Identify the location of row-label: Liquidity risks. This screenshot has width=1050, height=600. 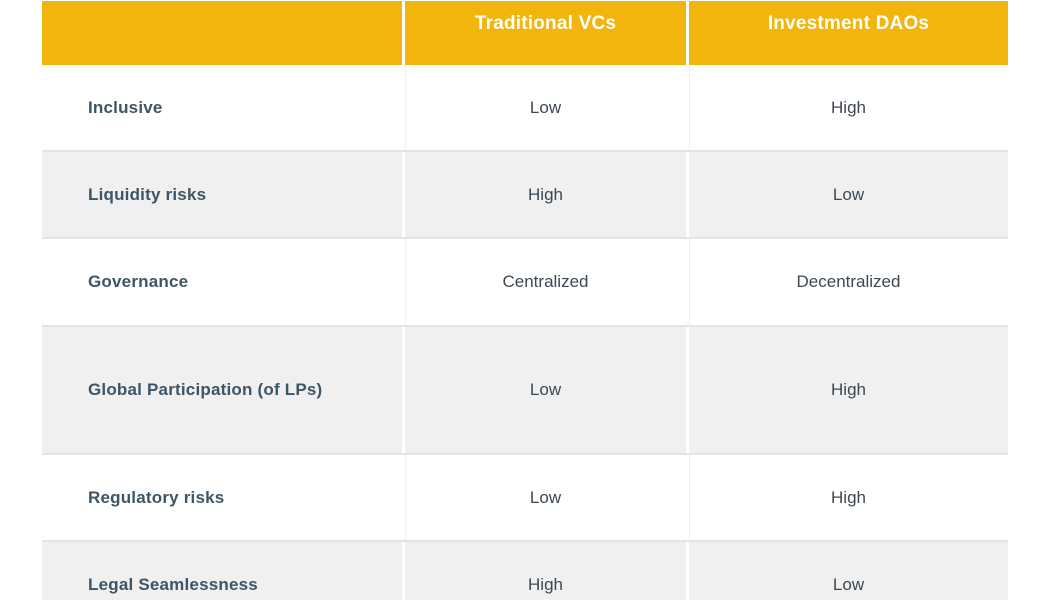
(147, 194).